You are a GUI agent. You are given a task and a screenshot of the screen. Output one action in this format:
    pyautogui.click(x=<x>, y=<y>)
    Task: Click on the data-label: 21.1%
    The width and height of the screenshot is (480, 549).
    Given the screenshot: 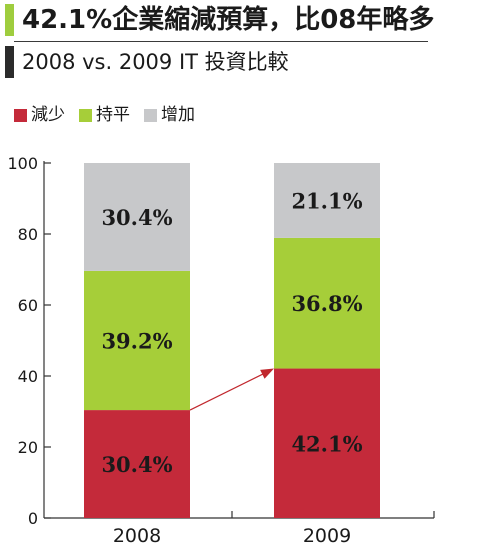 What is the action you would take?
    pyautogui.click(x=326, y=200)
    